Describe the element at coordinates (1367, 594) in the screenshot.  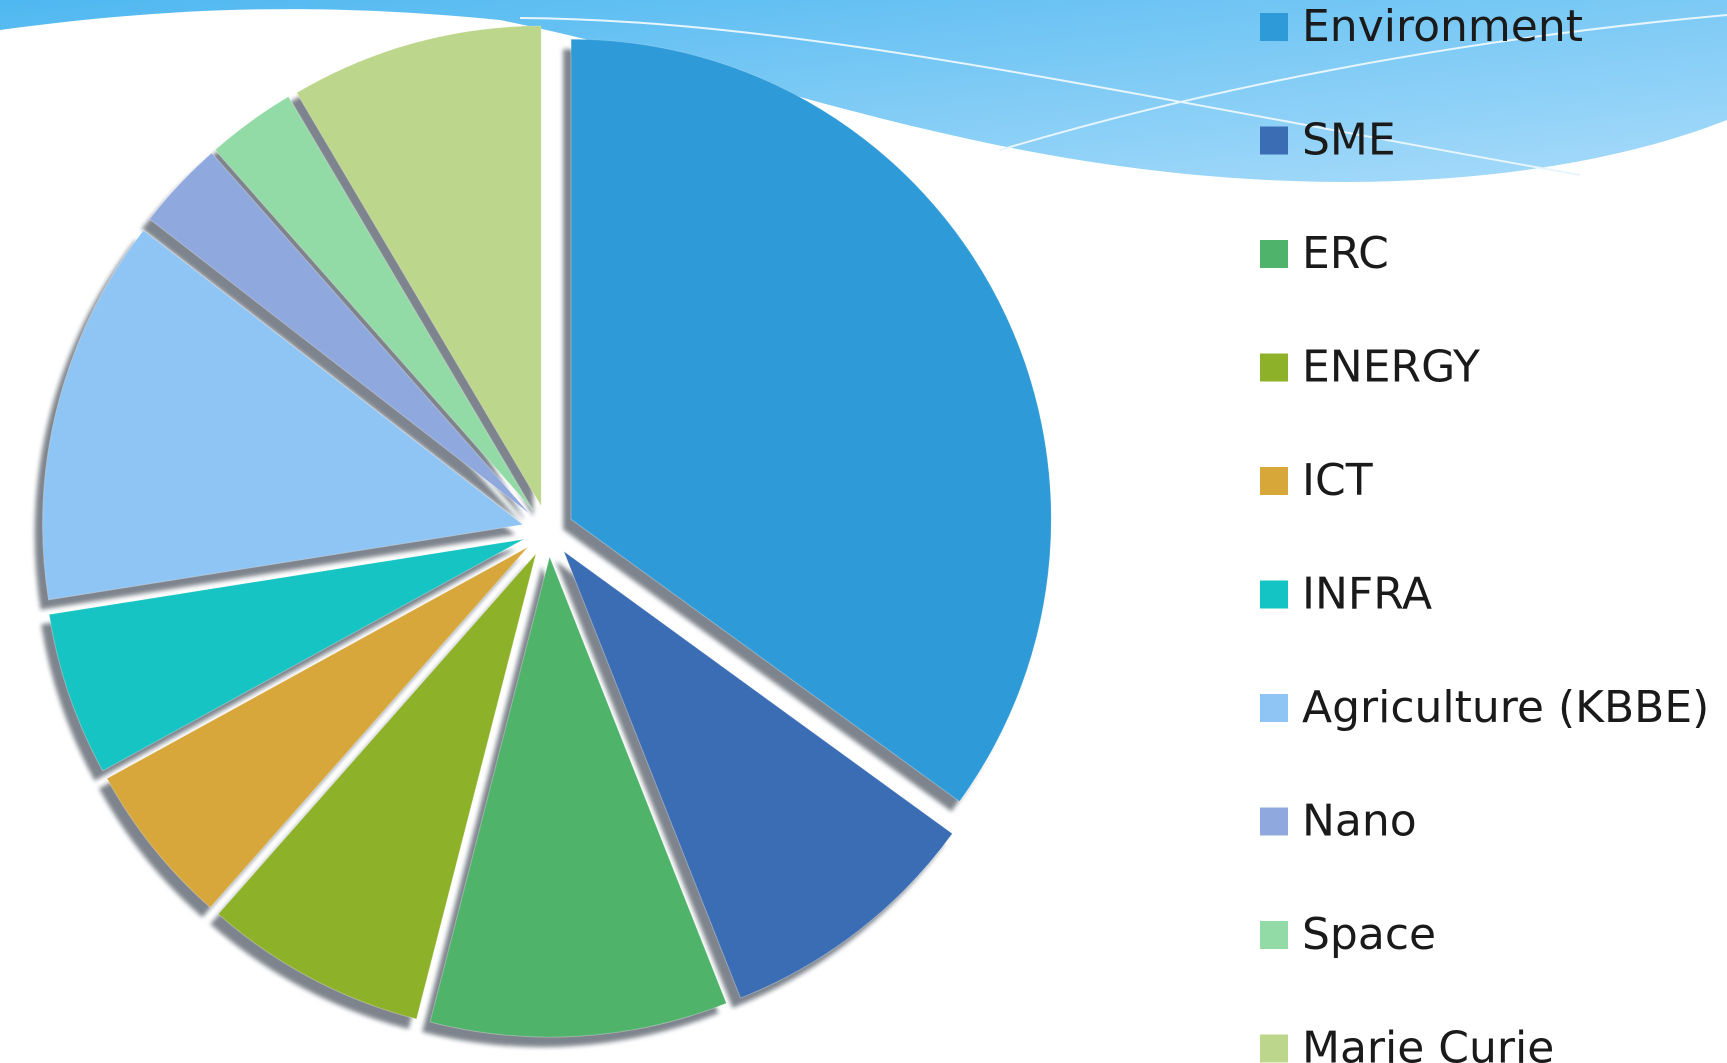
I see `legend-label: INFRA` at that location.